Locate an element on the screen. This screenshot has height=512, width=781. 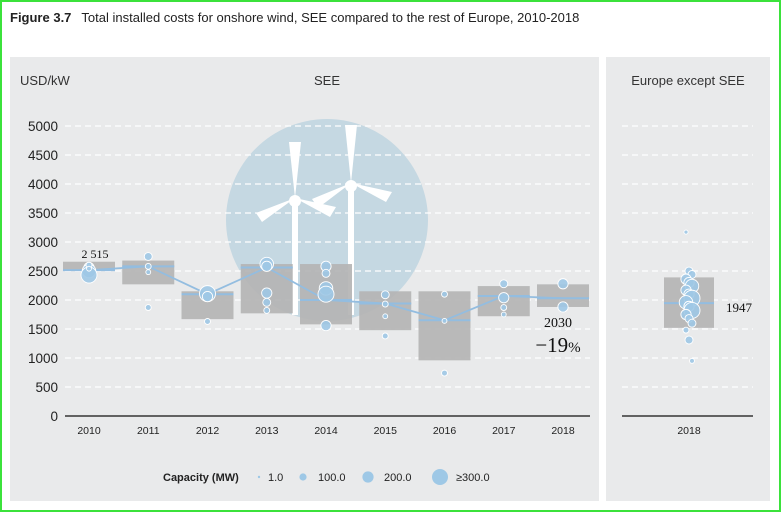
x-tick-label: 2013 is located at coordinates (267, 431).